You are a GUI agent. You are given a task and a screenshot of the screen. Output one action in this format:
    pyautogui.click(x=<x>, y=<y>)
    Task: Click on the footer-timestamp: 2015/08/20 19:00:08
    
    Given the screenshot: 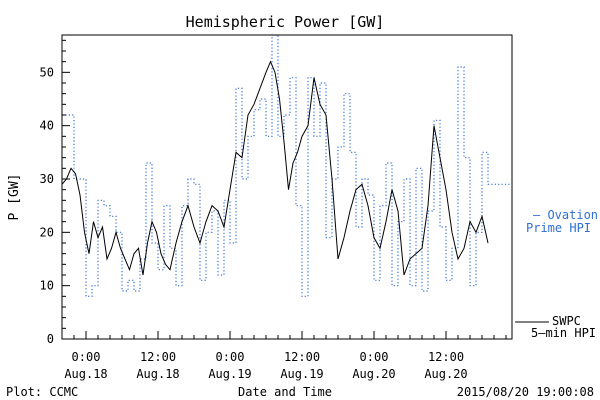 What is the action you would take?
    pyautogui.click(x=525, y=392)
    